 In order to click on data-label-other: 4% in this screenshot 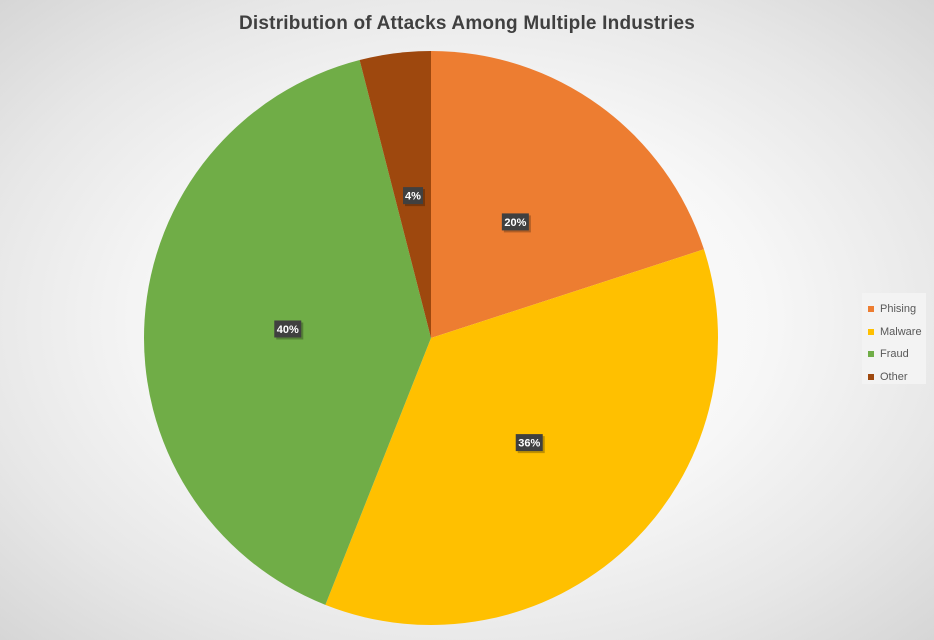, I will do `click(414, 197)`.